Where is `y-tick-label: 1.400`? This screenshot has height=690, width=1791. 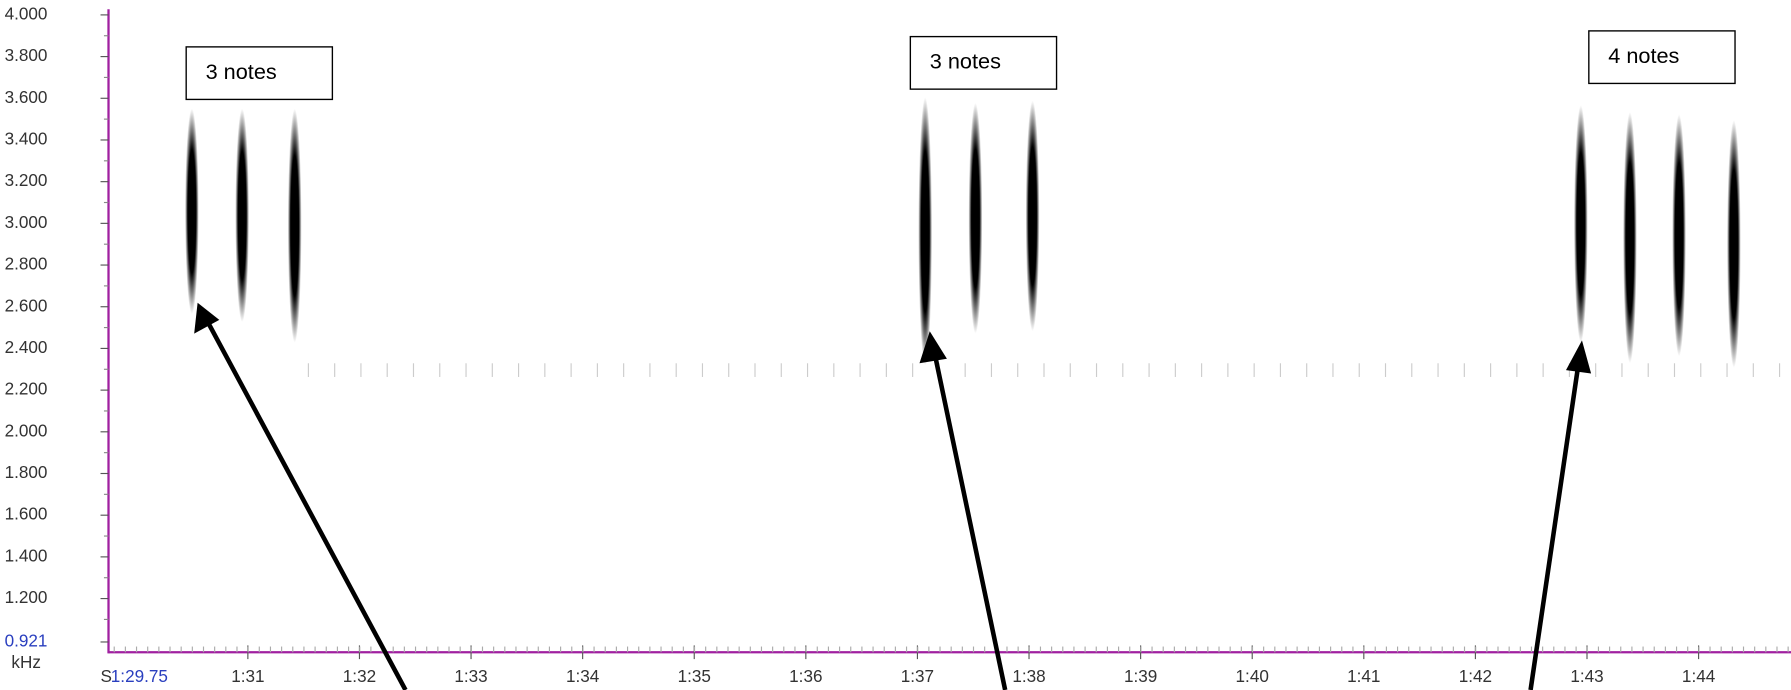
y-tick-label: 1.400 is located at coordinates (26, 555).